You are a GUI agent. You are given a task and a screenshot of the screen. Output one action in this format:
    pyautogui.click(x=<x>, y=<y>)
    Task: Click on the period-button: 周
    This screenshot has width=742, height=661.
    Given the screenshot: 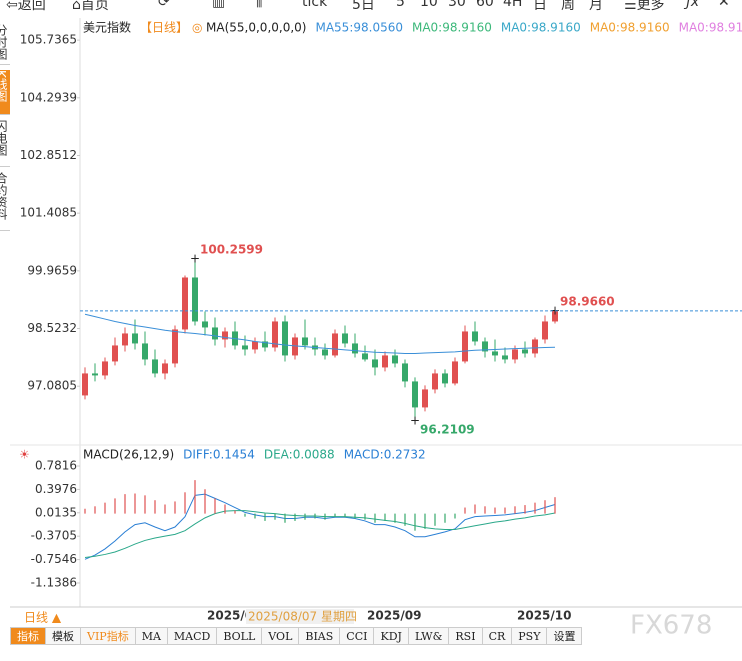 What is the action you would take?
    pyautogui.click(x=568, y=6)
    